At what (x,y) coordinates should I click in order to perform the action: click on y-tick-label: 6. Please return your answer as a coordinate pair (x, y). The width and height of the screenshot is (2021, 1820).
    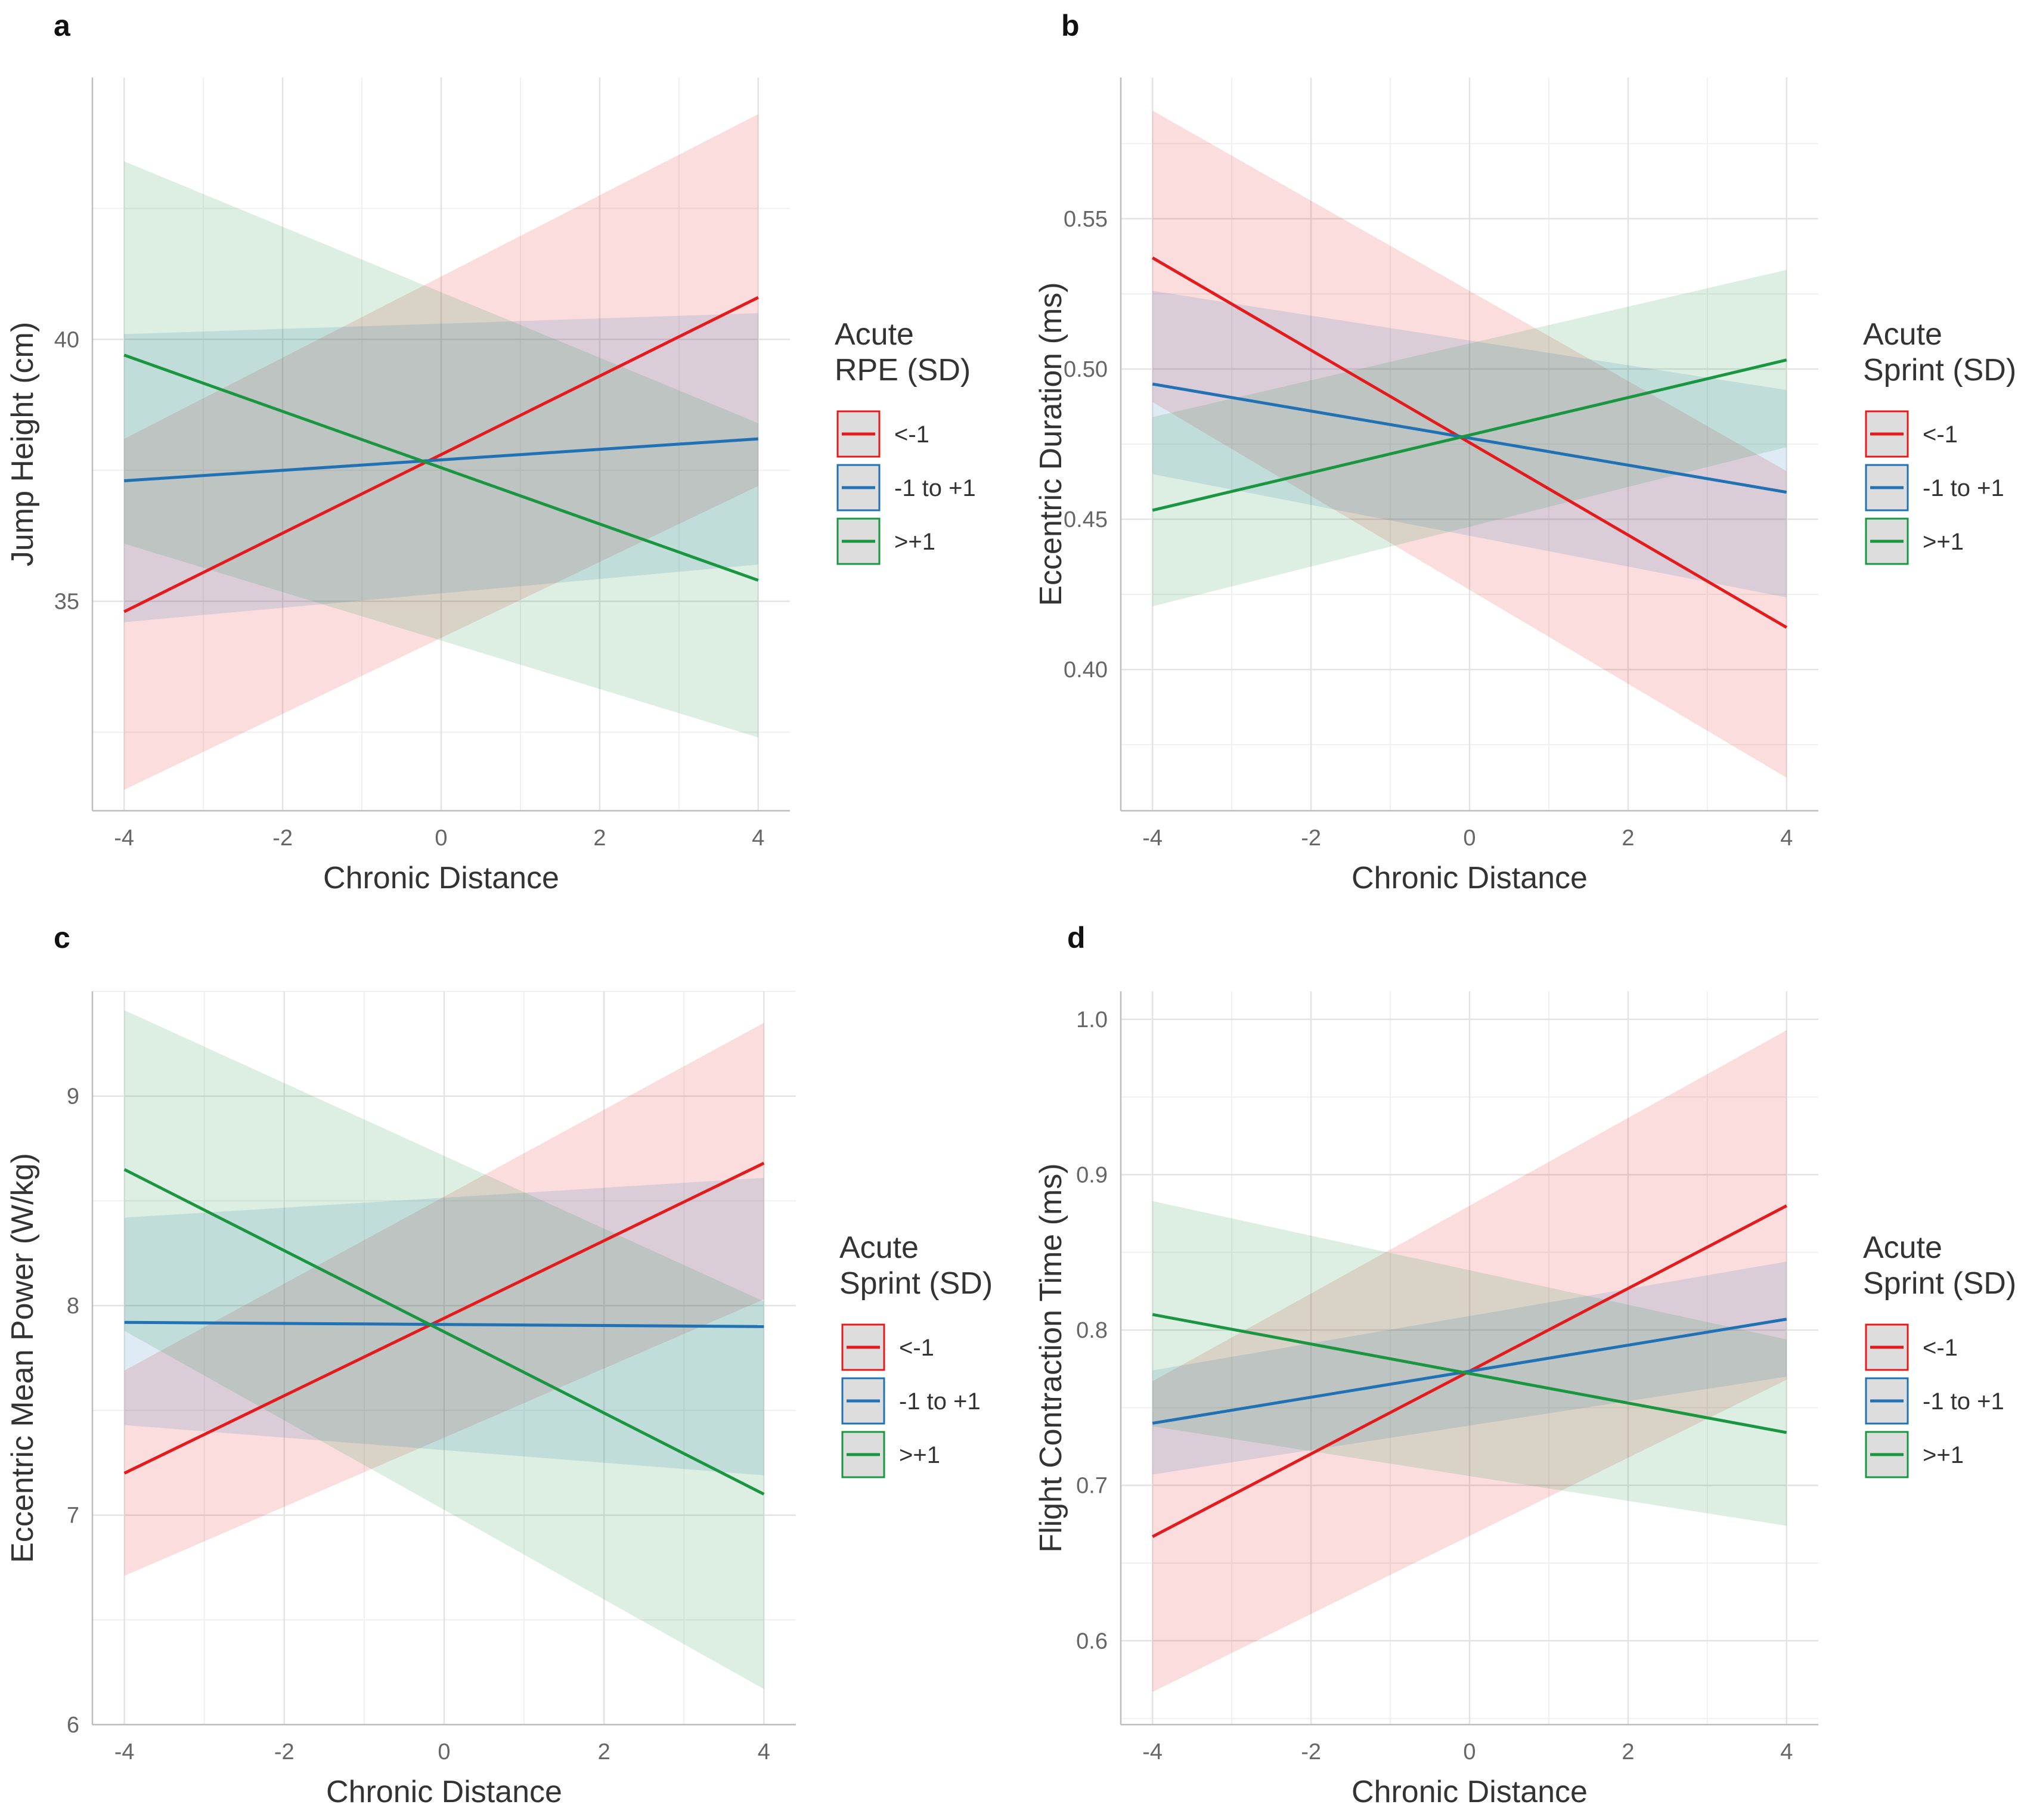
    Looking at the image, I should click on (73, 1725).